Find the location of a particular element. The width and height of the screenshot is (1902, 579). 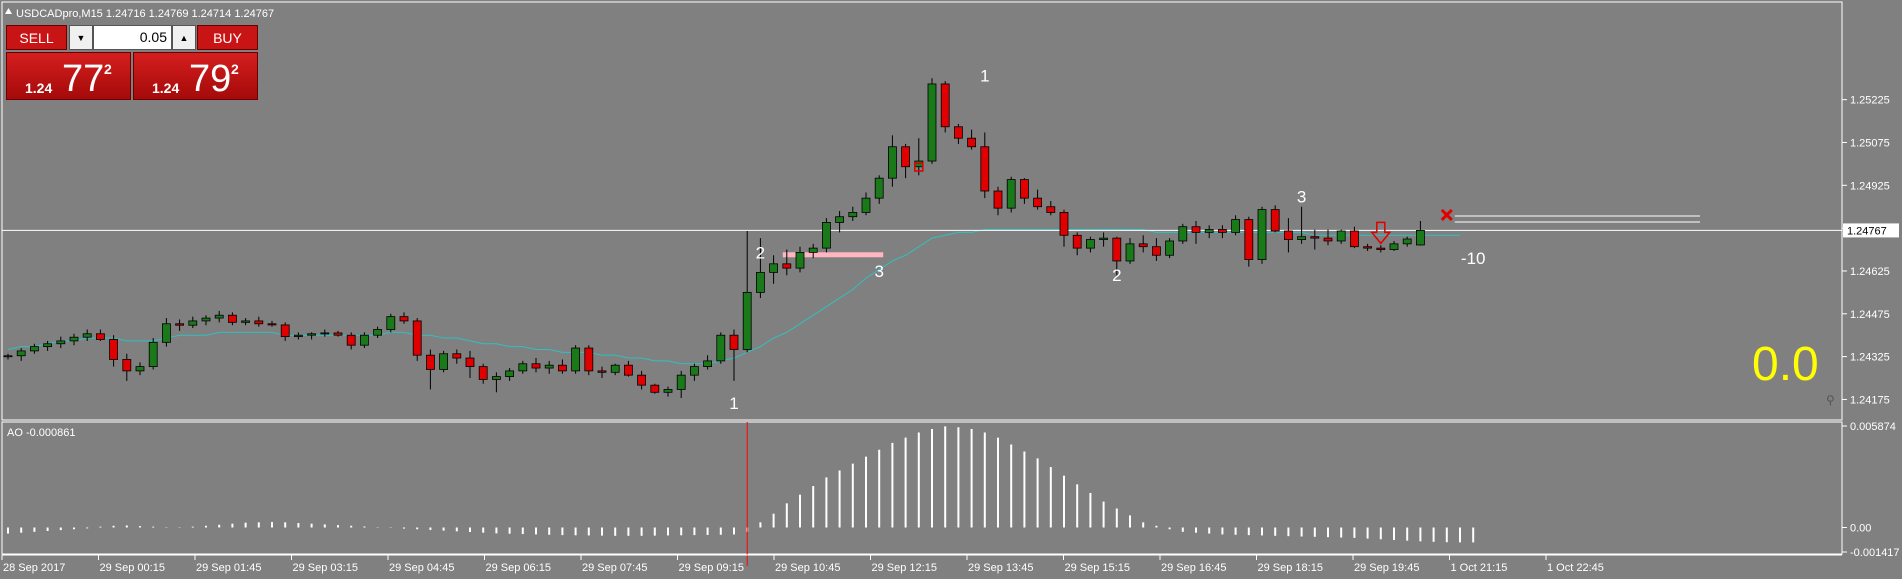

current-price-label: 1.24767 is located at coordinates (1867, 231).